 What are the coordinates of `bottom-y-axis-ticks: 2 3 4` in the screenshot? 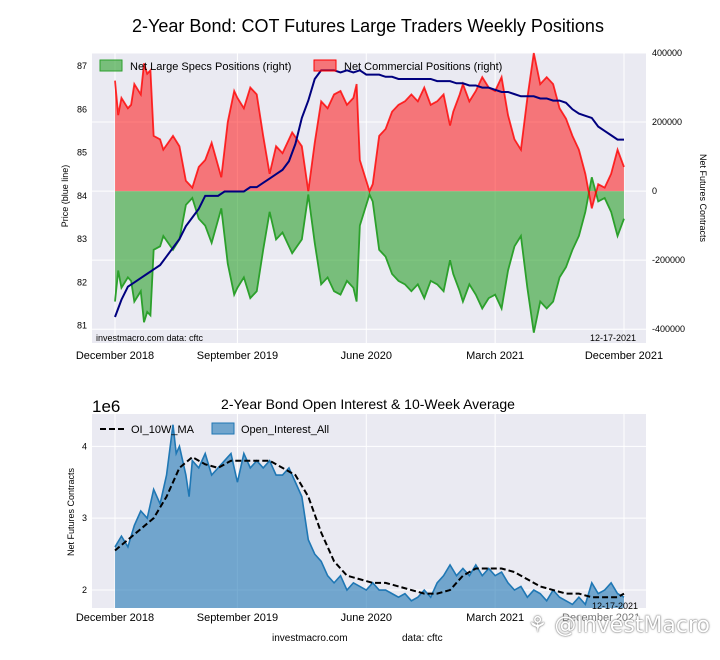 It's located at (84, 518).